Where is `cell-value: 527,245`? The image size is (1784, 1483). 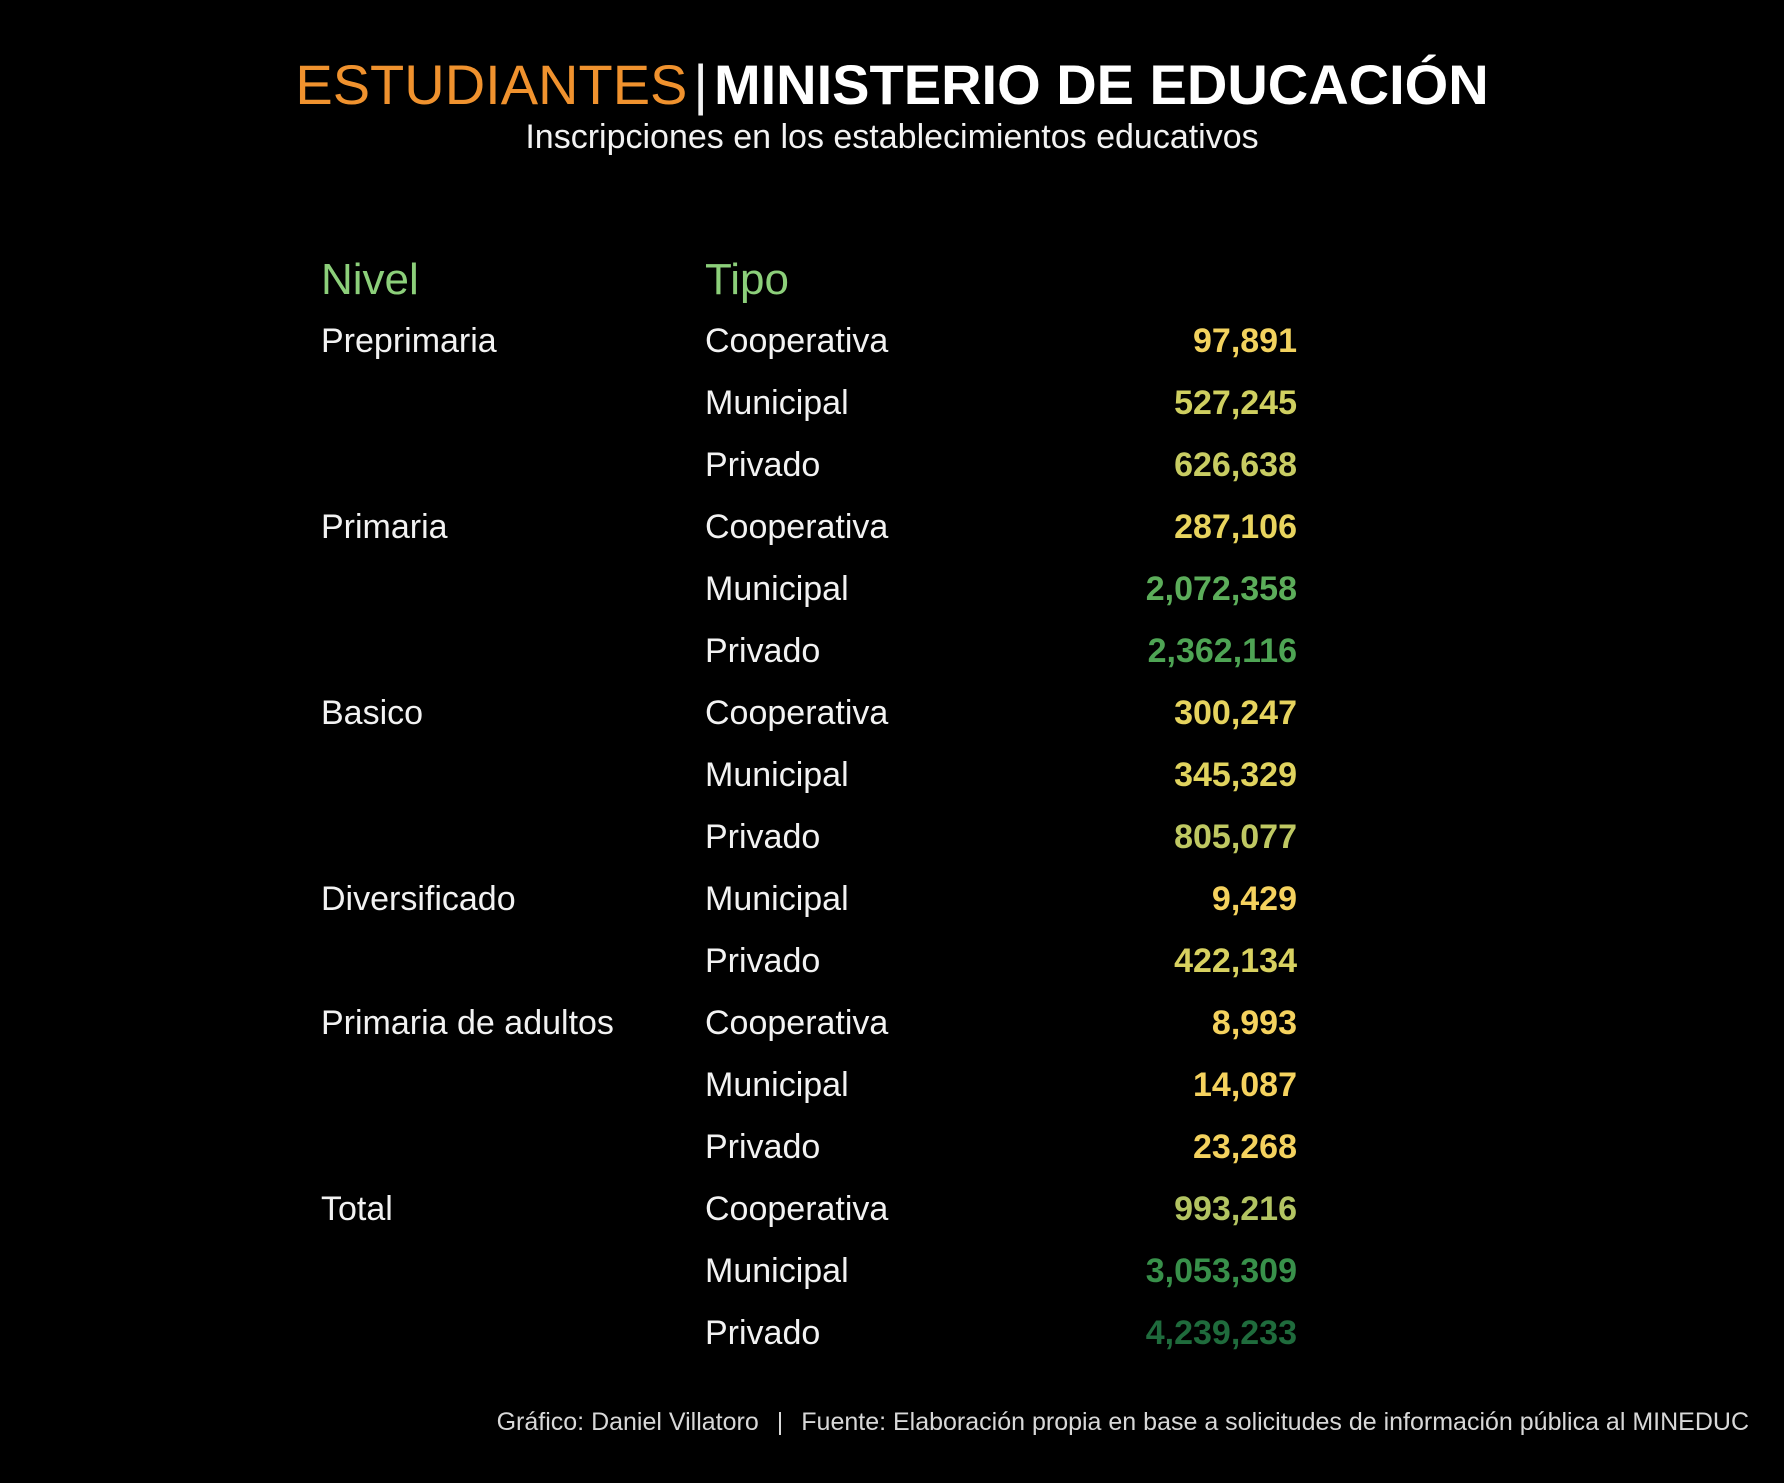 cell-value: 527,245 is located at coordinates (1235, 403).